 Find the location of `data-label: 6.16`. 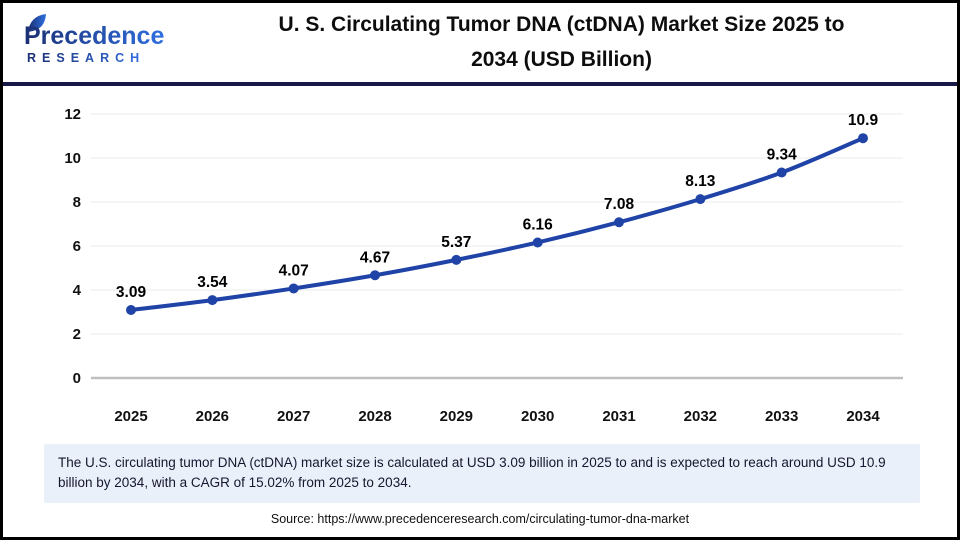

data-label: 6.16 is located at coordinates (538, 224).